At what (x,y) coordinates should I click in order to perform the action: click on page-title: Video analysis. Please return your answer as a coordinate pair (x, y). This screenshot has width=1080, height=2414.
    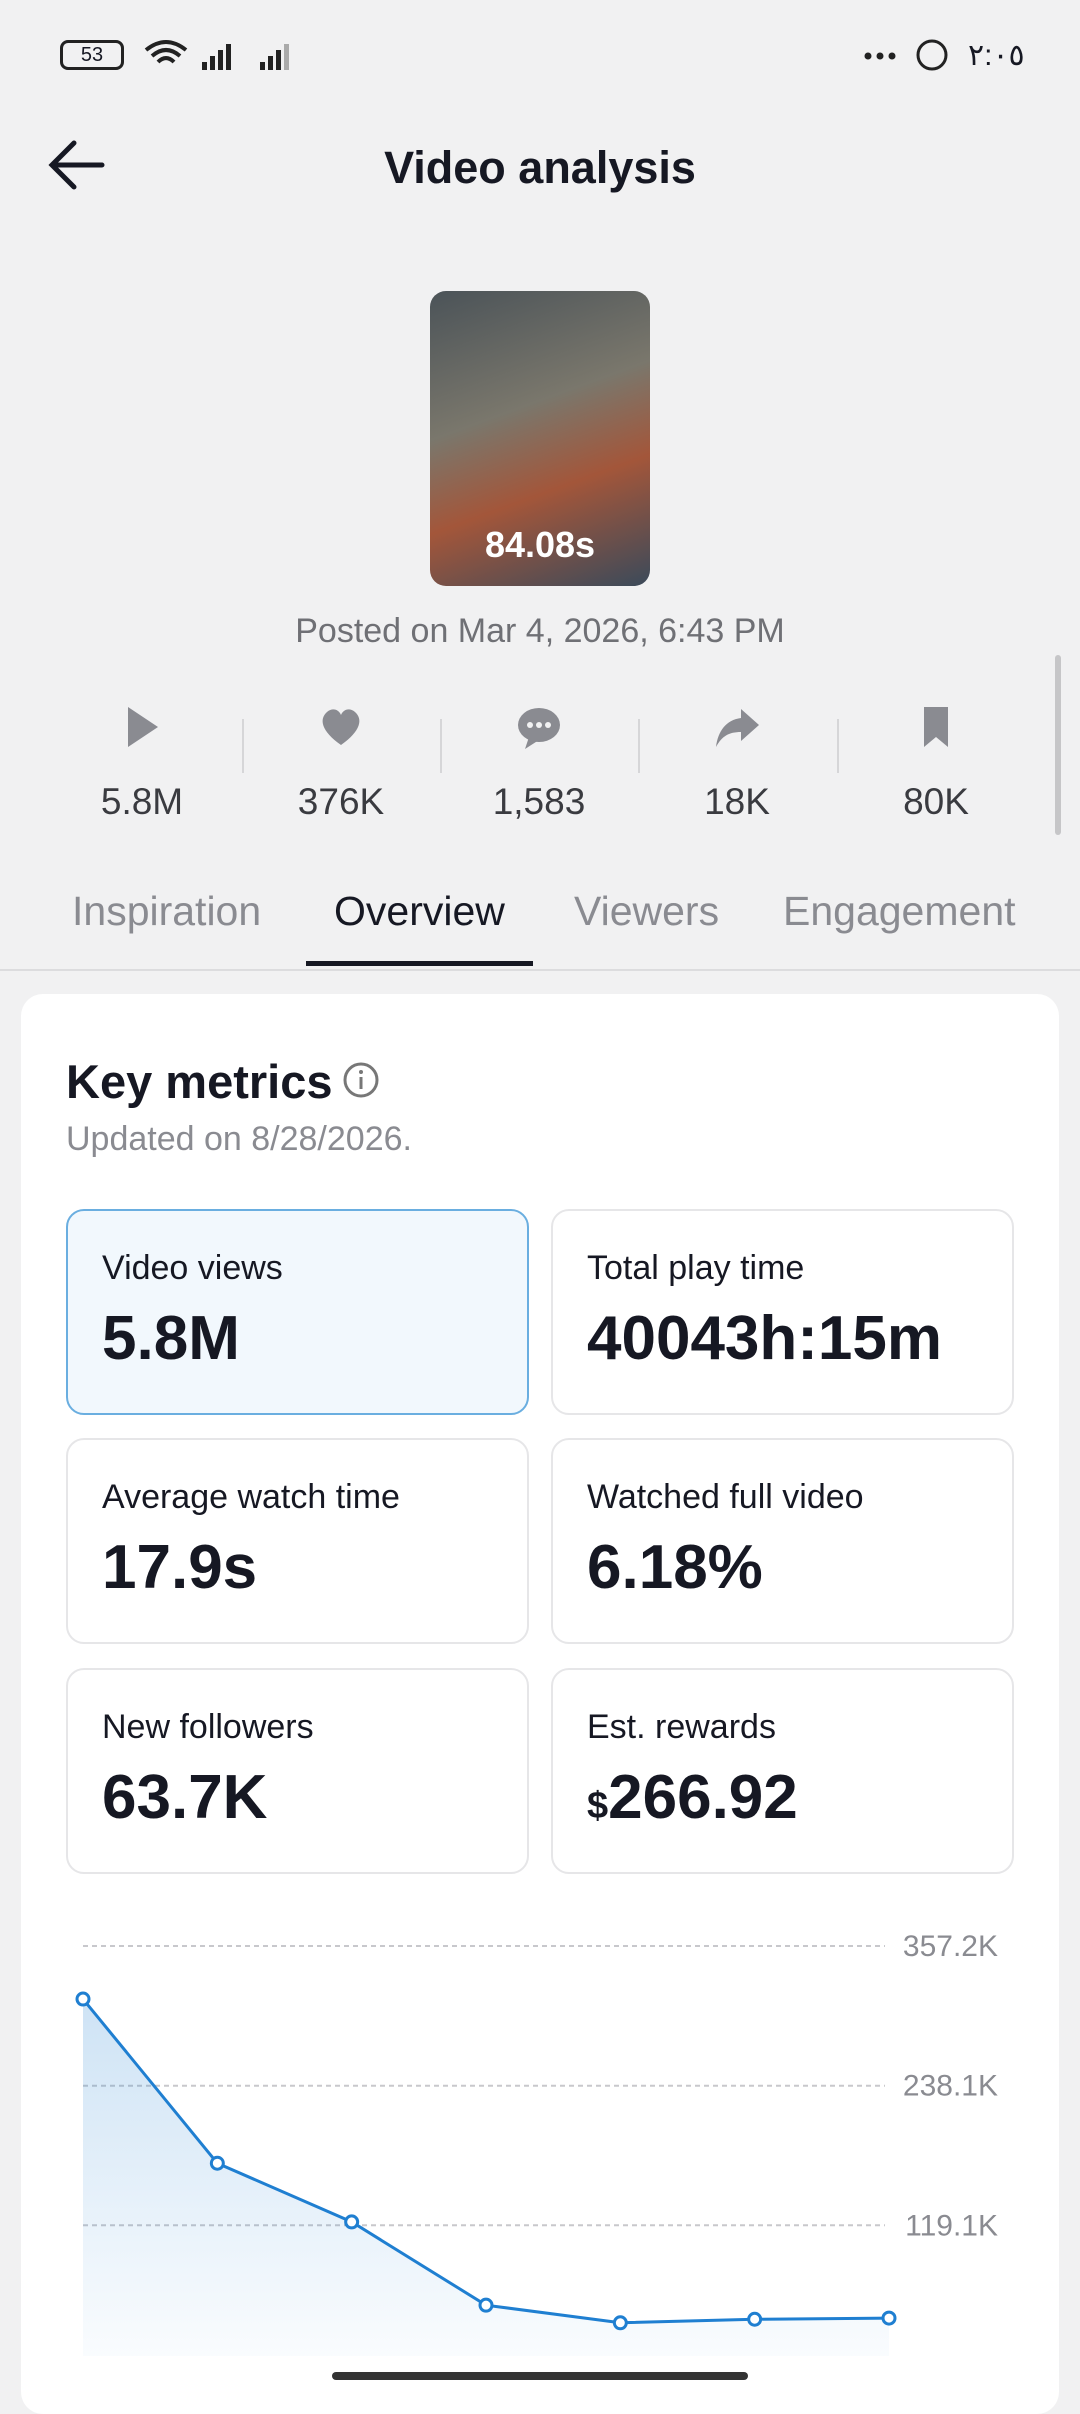
    Looking at the image, I should click on (540, 167).